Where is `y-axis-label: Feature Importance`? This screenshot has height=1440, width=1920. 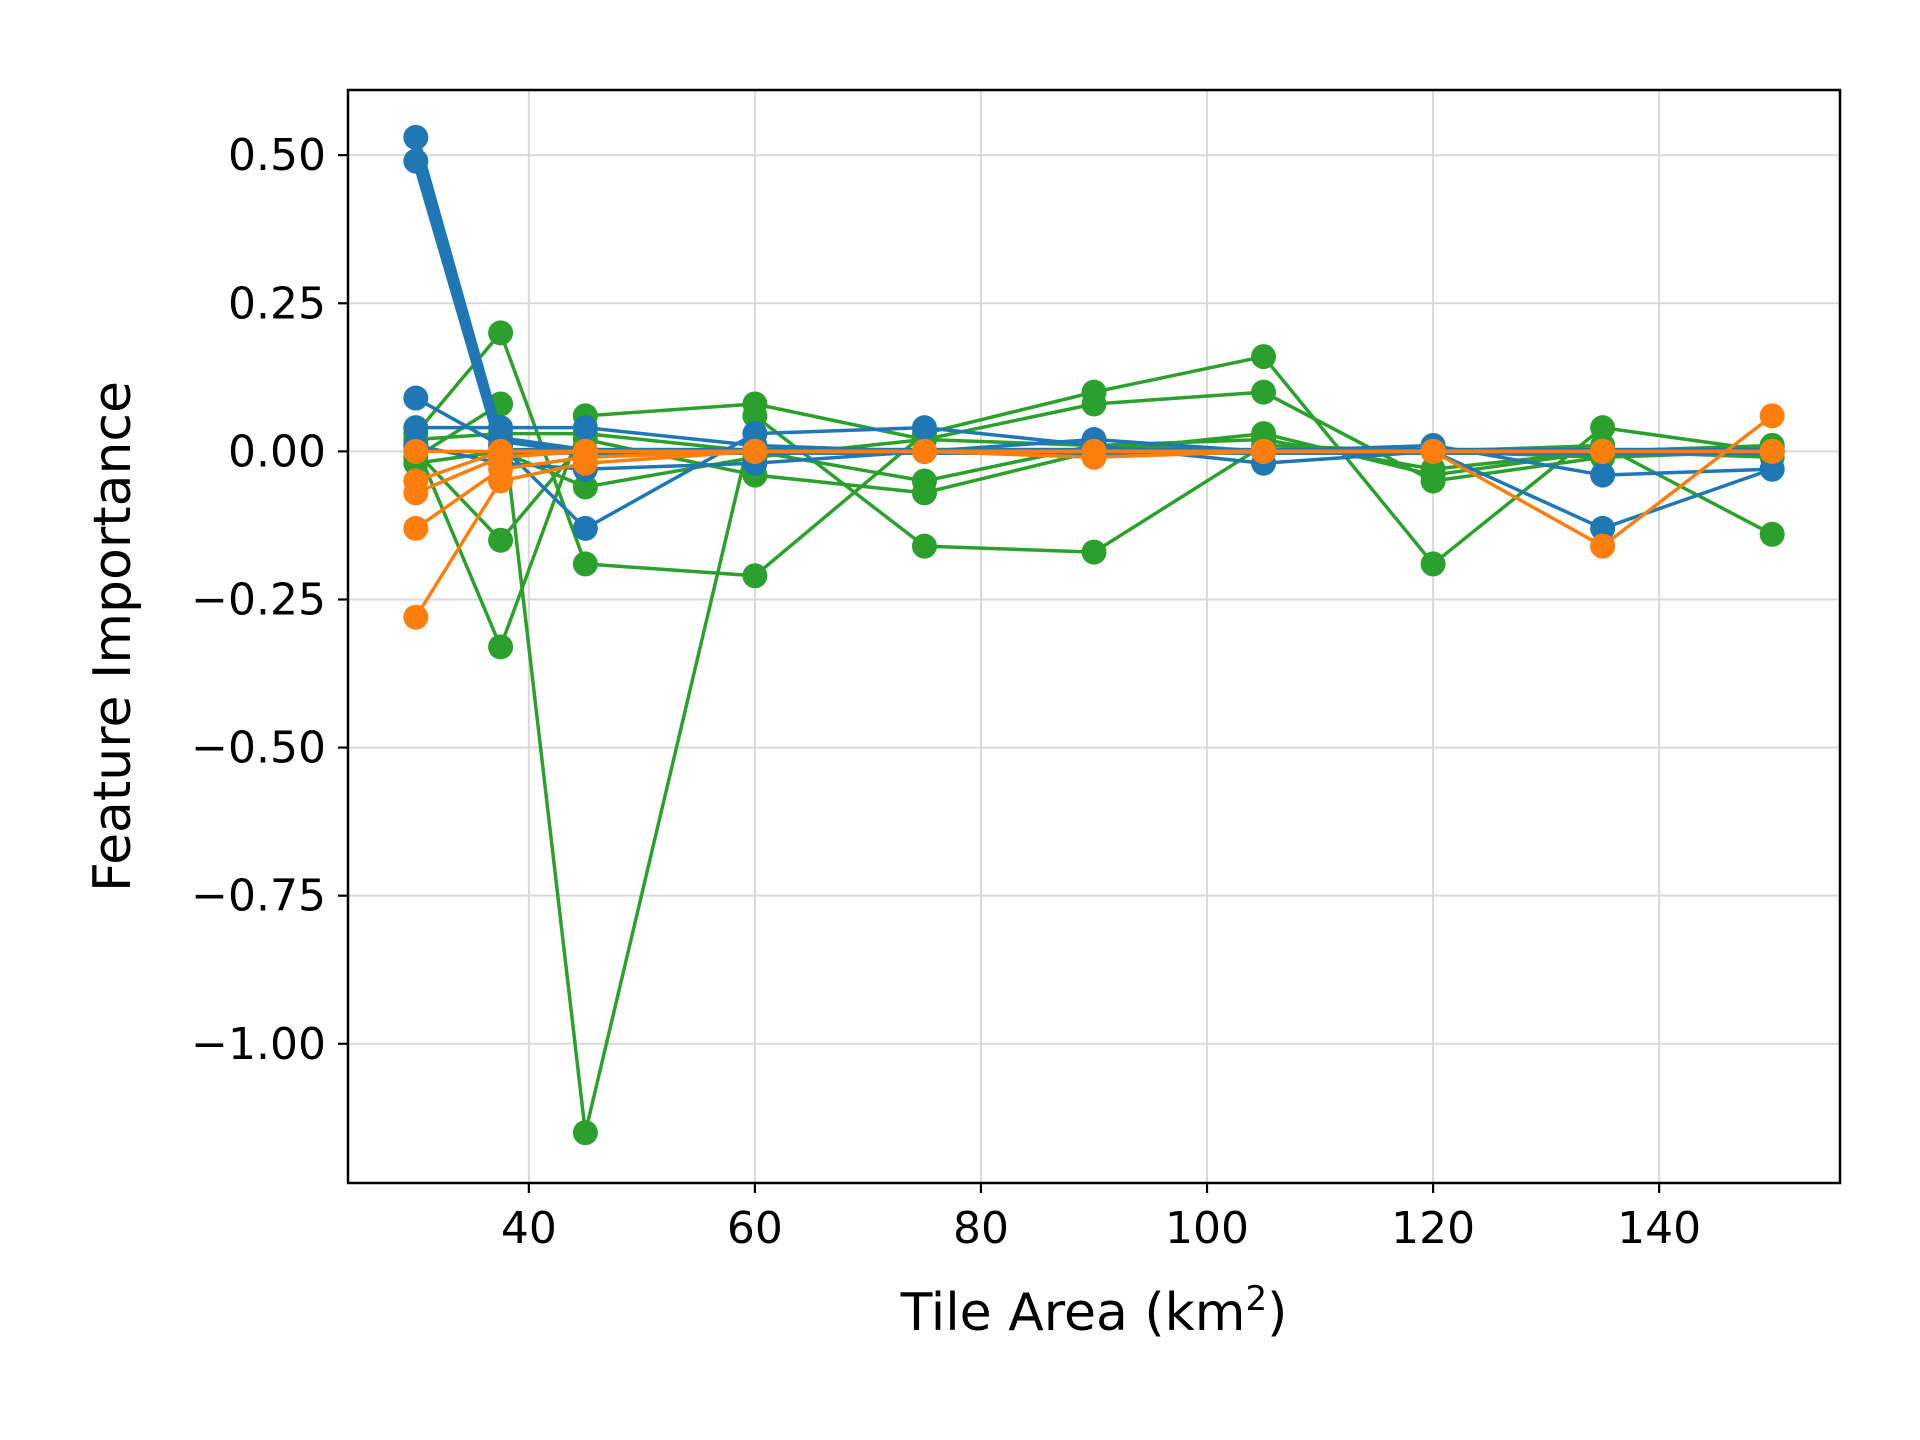
y-axis-label: Feature Importance is located at coordinates (113, 636).